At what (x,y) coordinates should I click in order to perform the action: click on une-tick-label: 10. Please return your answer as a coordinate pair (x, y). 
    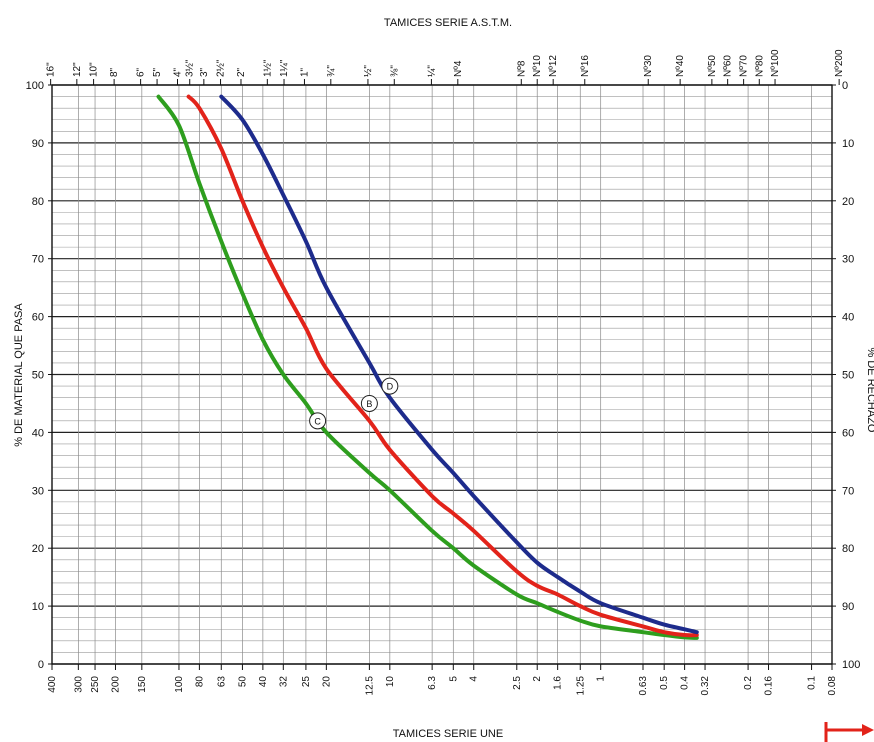
    Looking at the image, I should click on (390, 682).